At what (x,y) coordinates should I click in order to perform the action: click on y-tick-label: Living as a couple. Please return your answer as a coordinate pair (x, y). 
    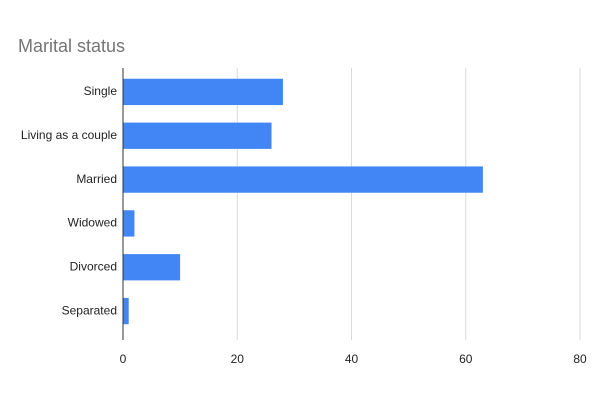
    Looking at the image, I should click on (69, 135).